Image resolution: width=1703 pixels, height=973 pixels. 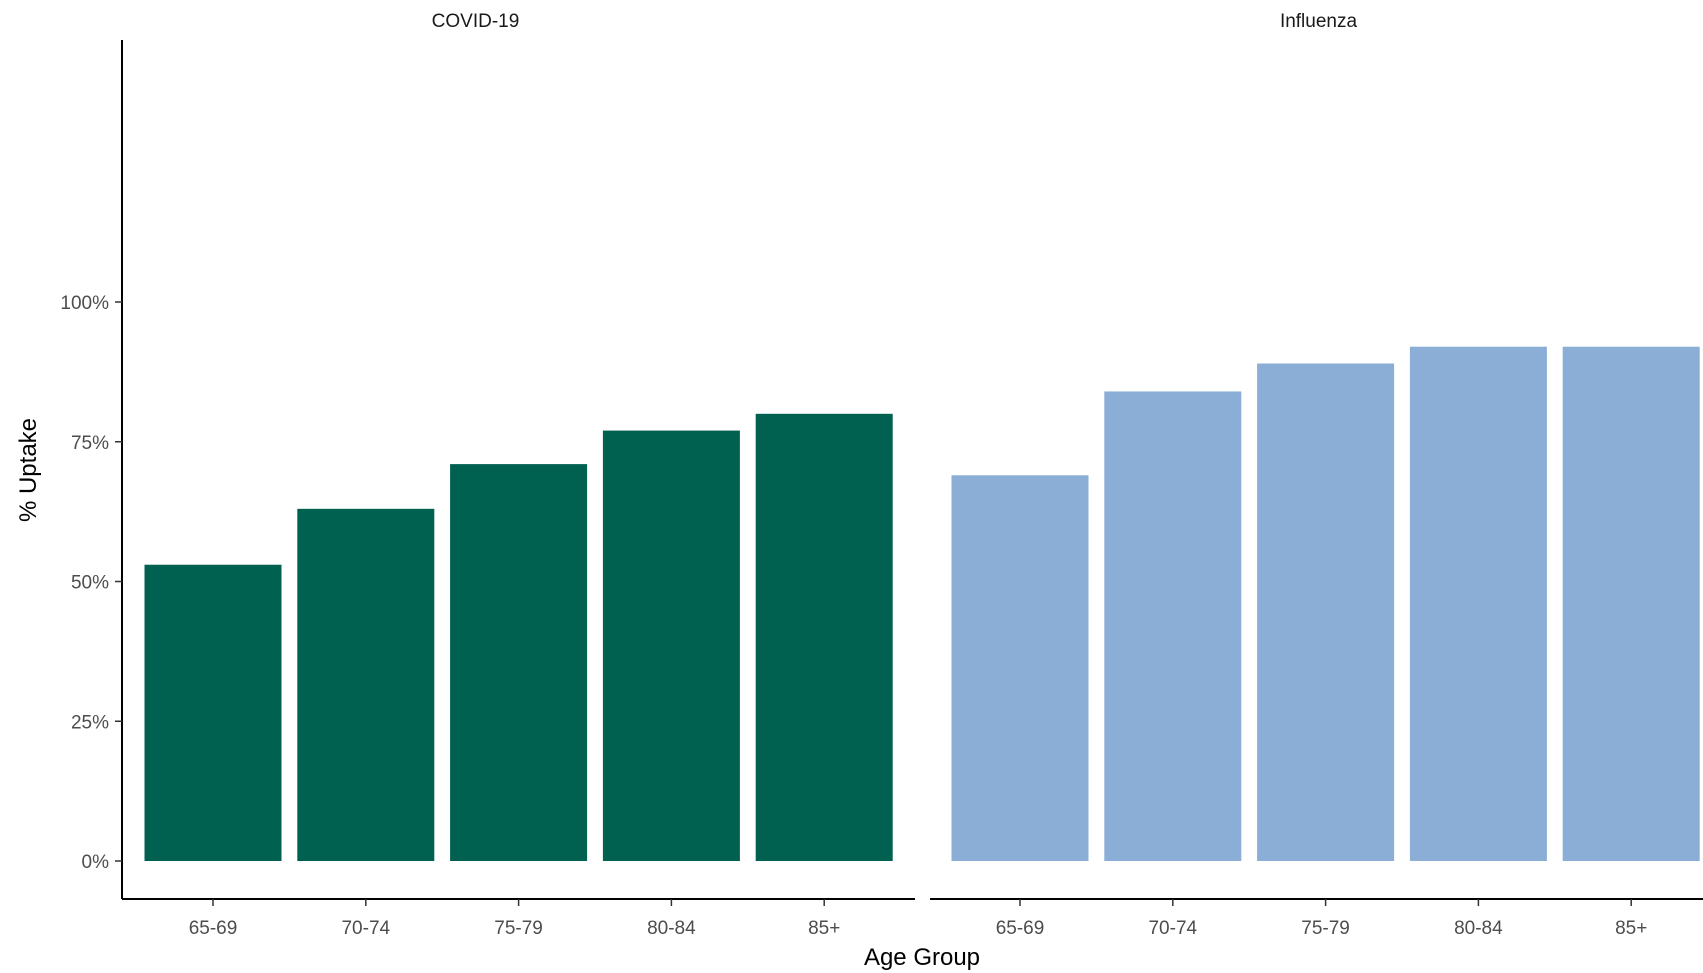 What do you see at coordinates (90, 443) in the screenshot?
I see `y-tick-label: 75%` at bounding box center [90, 443].